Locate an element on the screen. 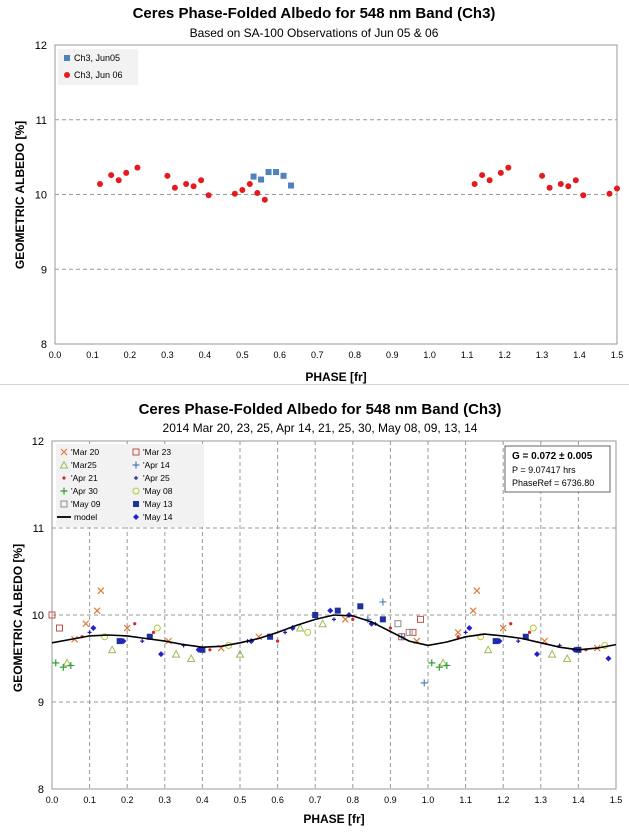  x-tick-label: 0.2 is located at coordinates (130, 355).